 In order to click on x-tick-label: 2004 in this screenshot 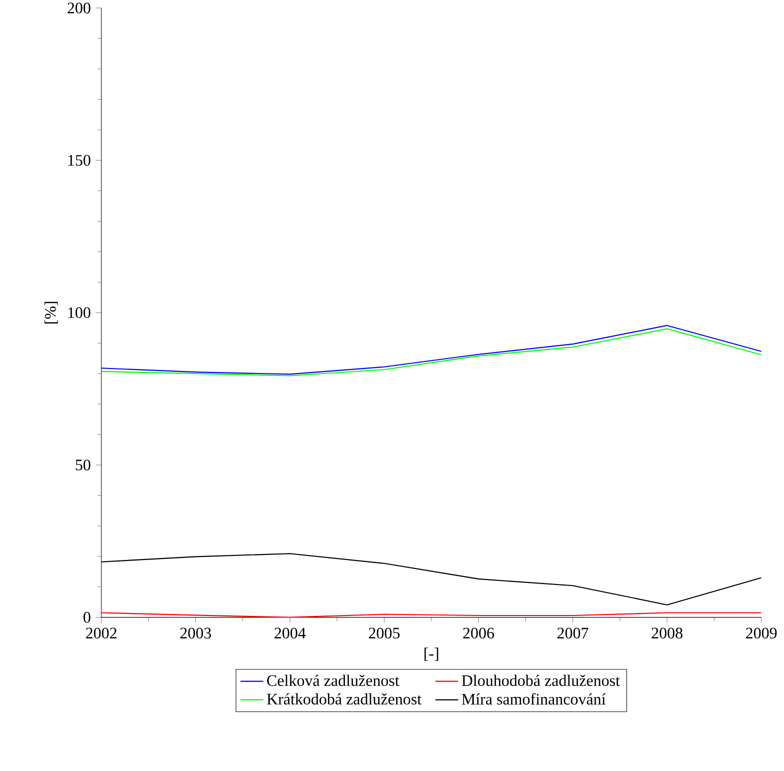, I will do `click(290, 633)`.